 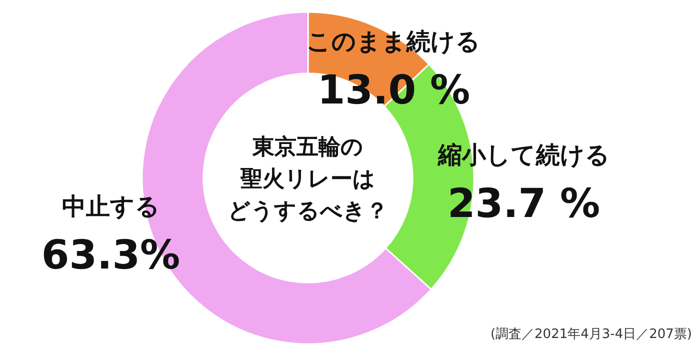 What do you see at coordinates (111, 206) in the screenshot?
I see `slice-label: 中止する` at bounding box center [111, 206].